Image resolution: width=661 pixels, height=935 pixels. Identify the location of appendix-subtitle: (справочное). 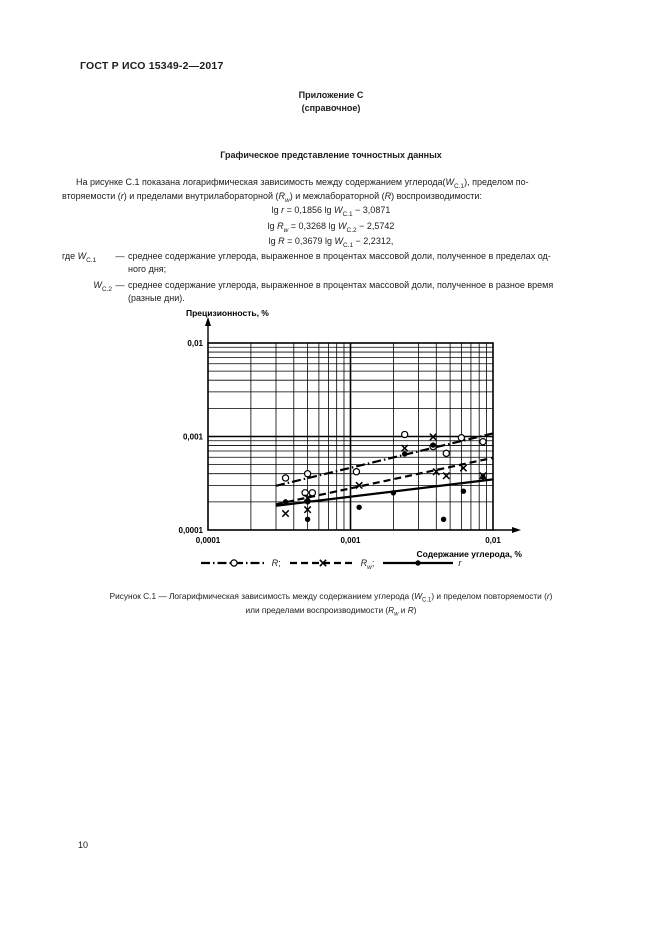
(331, 108).